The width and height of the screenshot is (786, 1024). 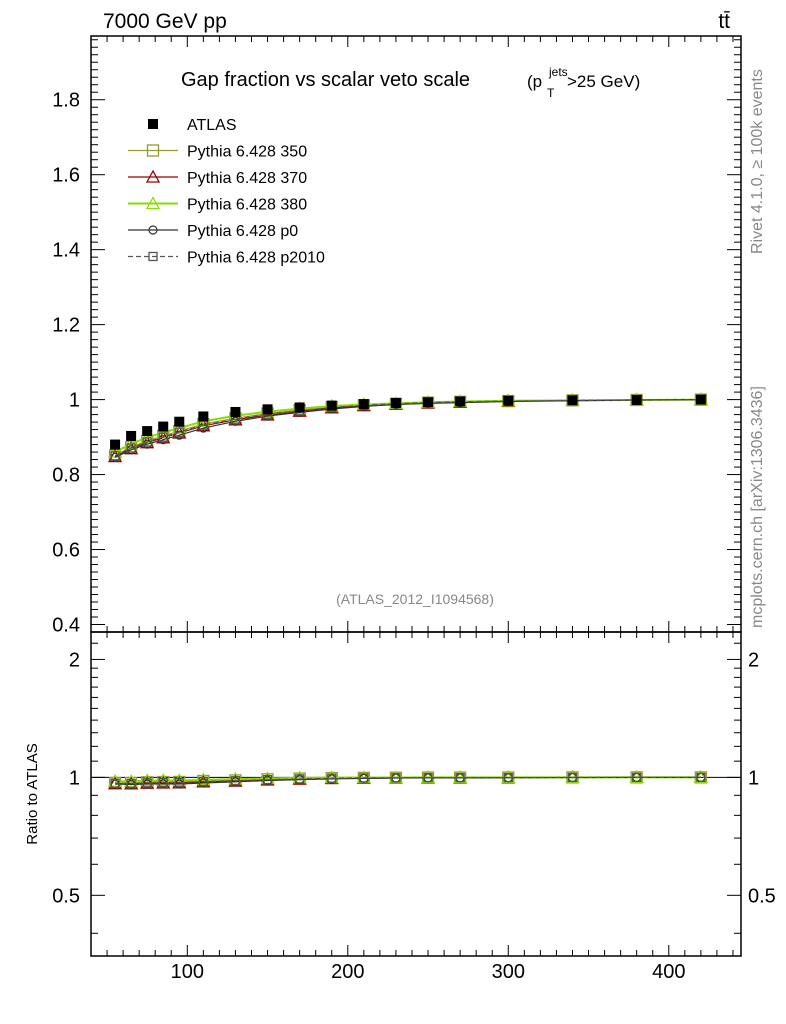 I want to click on ratio-axis-label: Ratio to ATLAS, so click(x=32, y=793).